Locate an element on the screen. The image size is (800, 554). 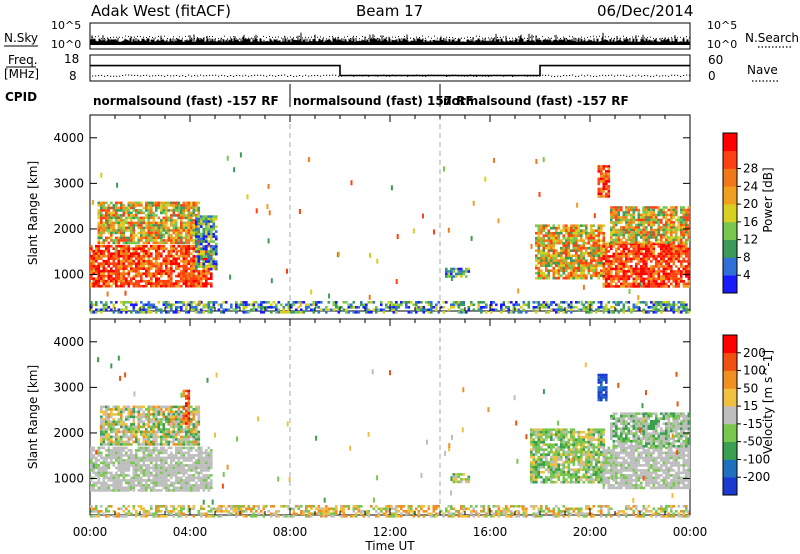
nsky-trace is located at coordinates (390, 38).